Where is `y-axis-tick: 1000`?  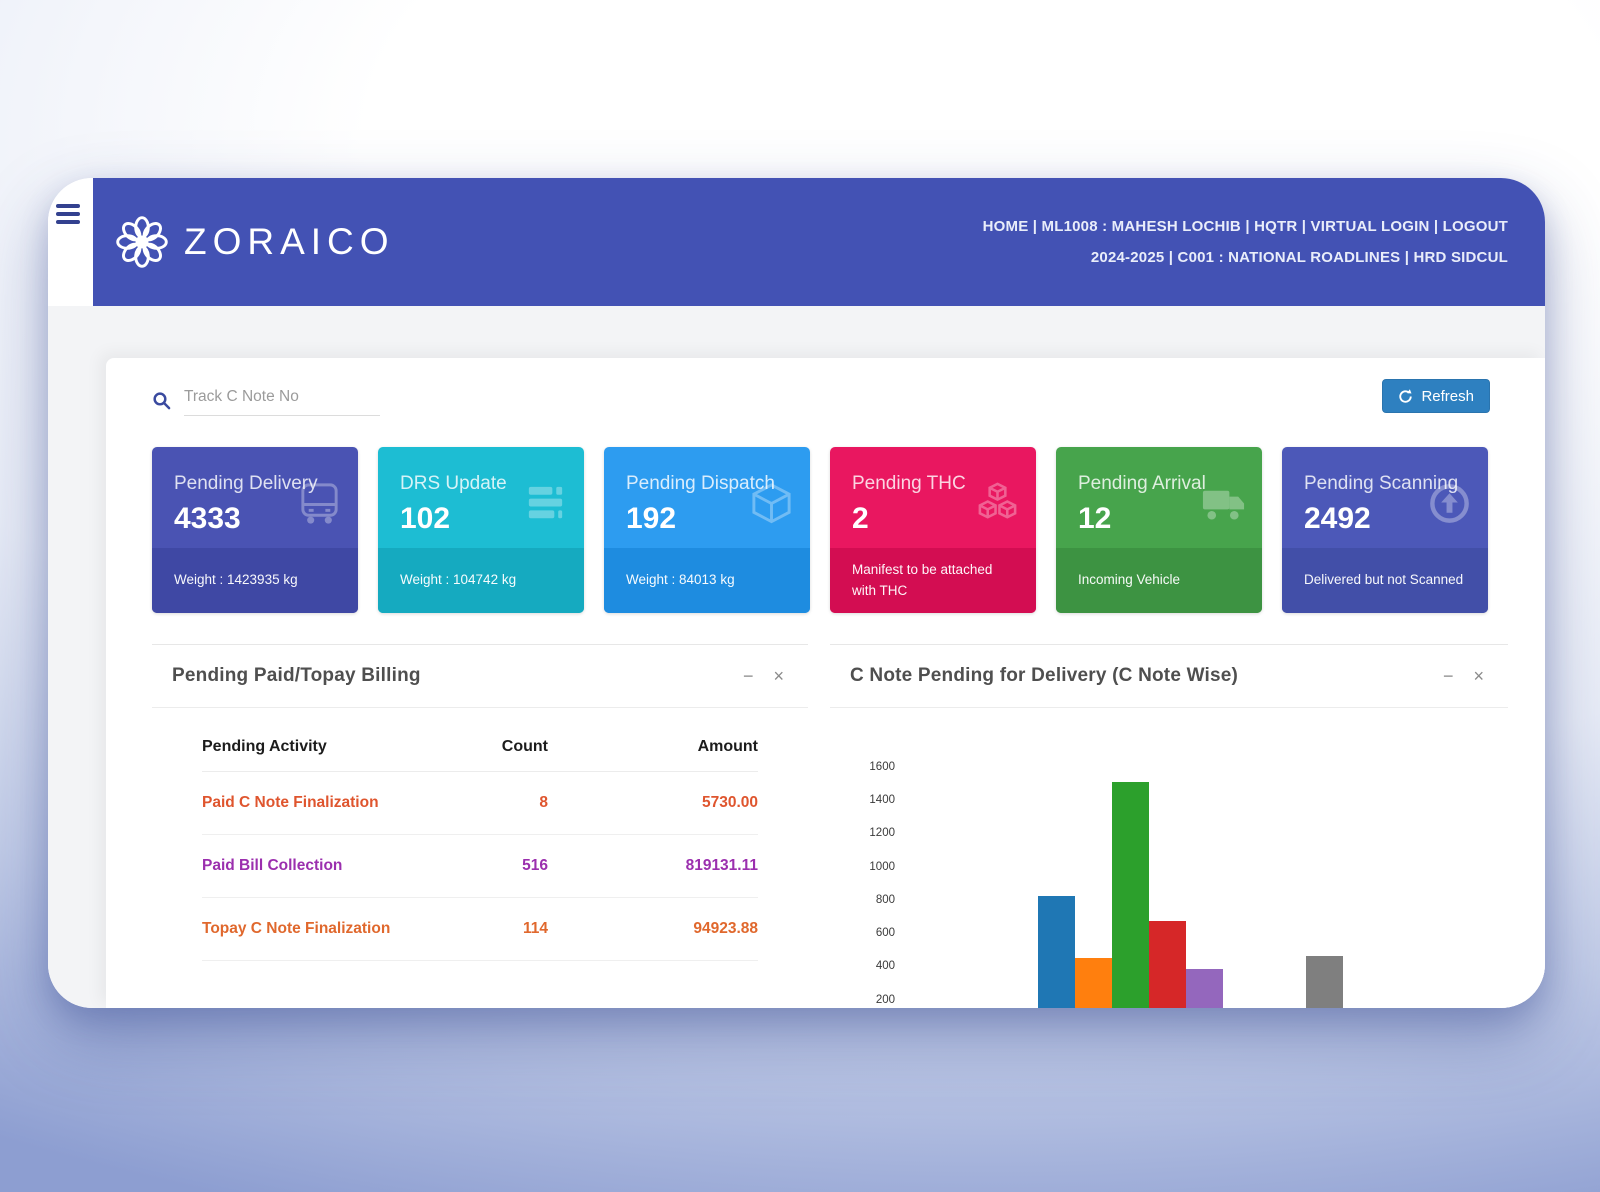
y-axis-tick: 1000 is located at coordinates (882, 866).